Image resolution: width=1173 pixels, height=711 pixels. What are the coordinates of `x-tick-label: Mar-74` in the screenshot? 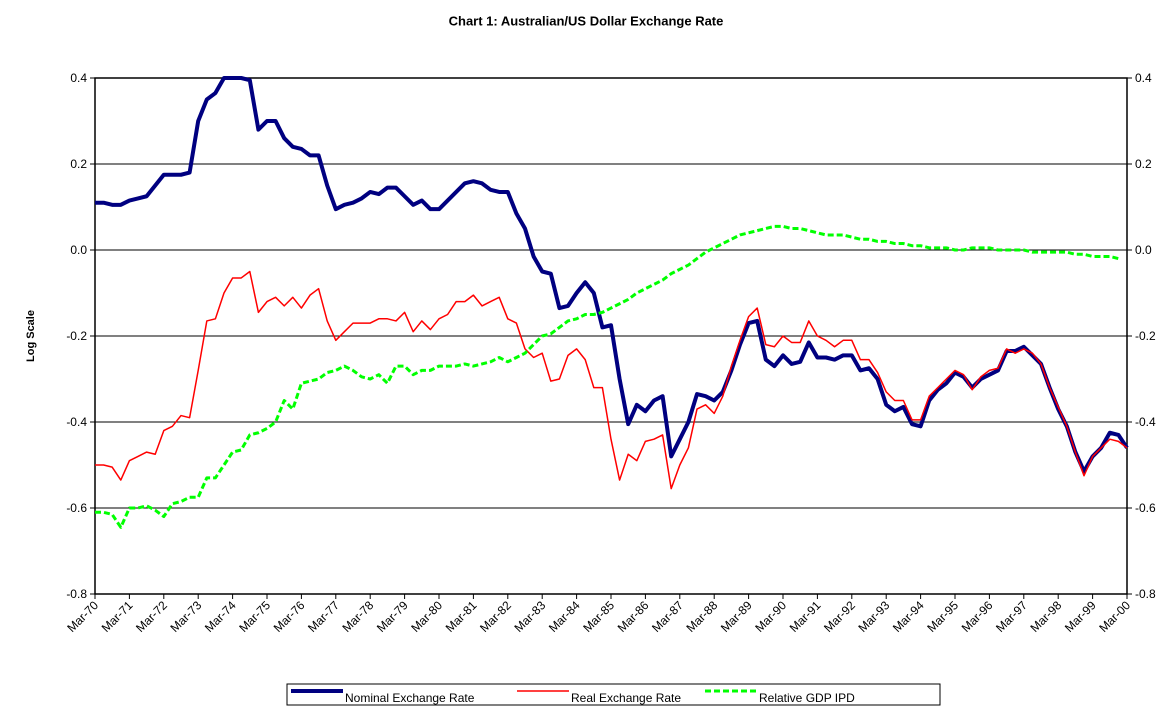 It's located at (220, 616).